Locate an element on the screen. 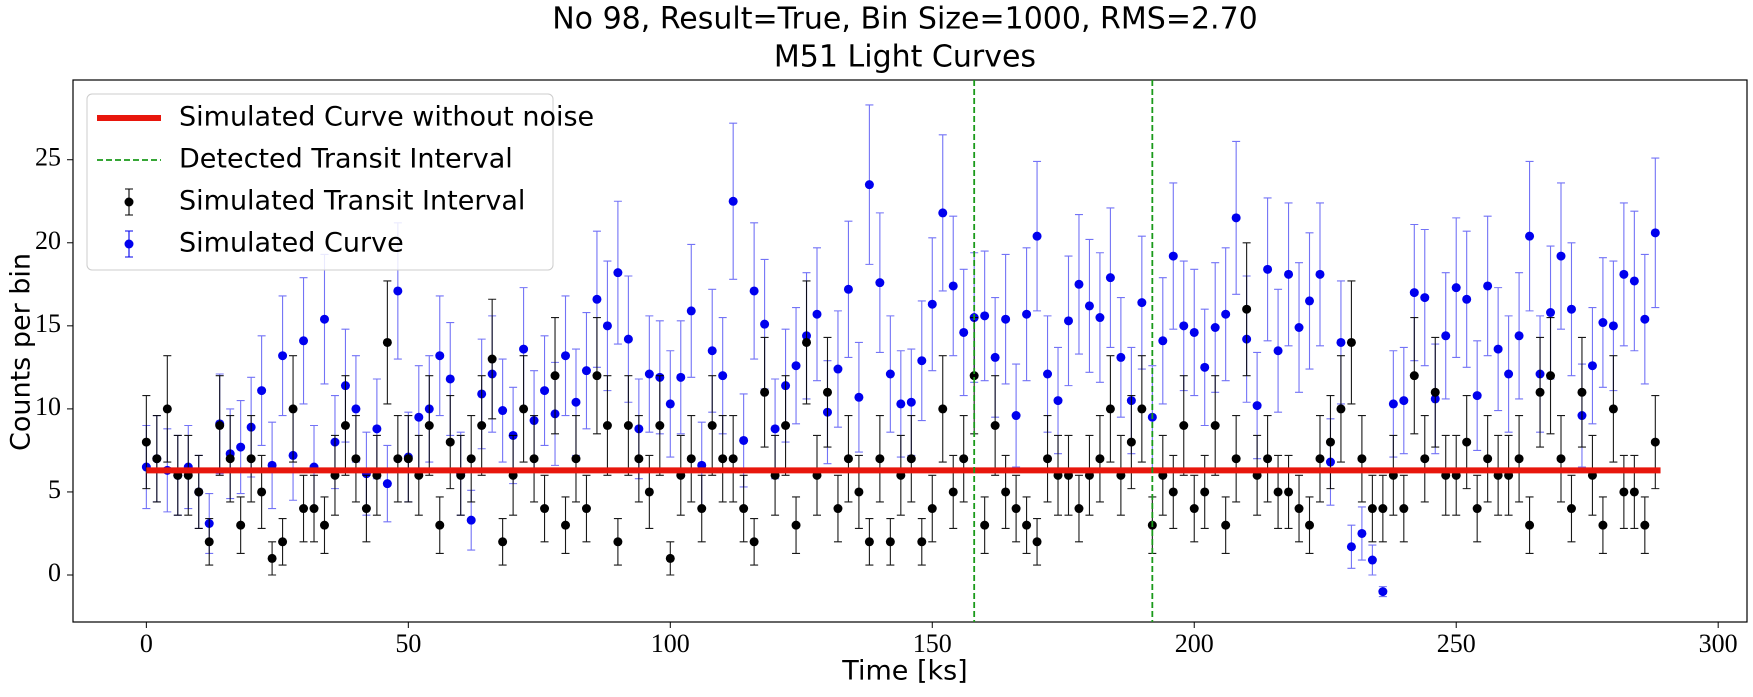 The height and width of the screenshot is (697, 1753). legend-label: Detected Transit Interval is located at coordinates (346, 159).